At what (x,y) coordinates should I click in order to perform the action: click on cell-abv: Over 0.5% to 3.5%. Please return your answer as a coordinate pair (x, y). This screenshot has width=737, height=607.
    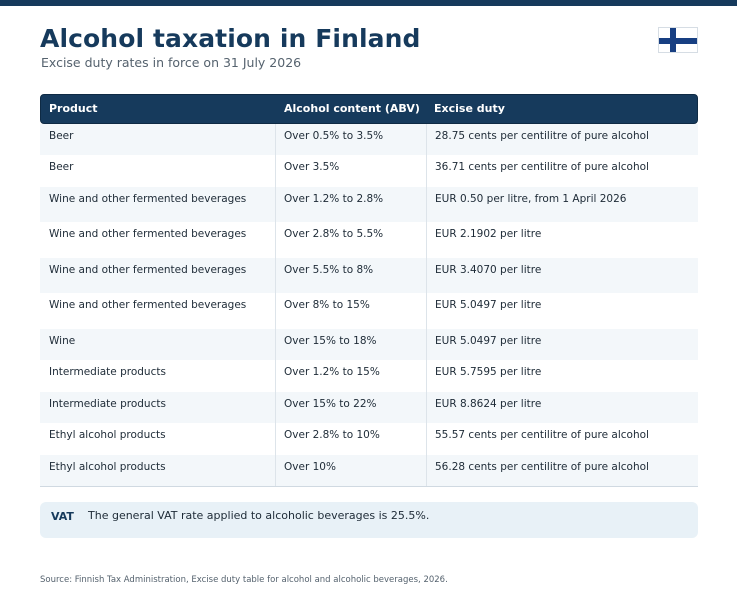
    Looking at the image, I should click on (334, 136).